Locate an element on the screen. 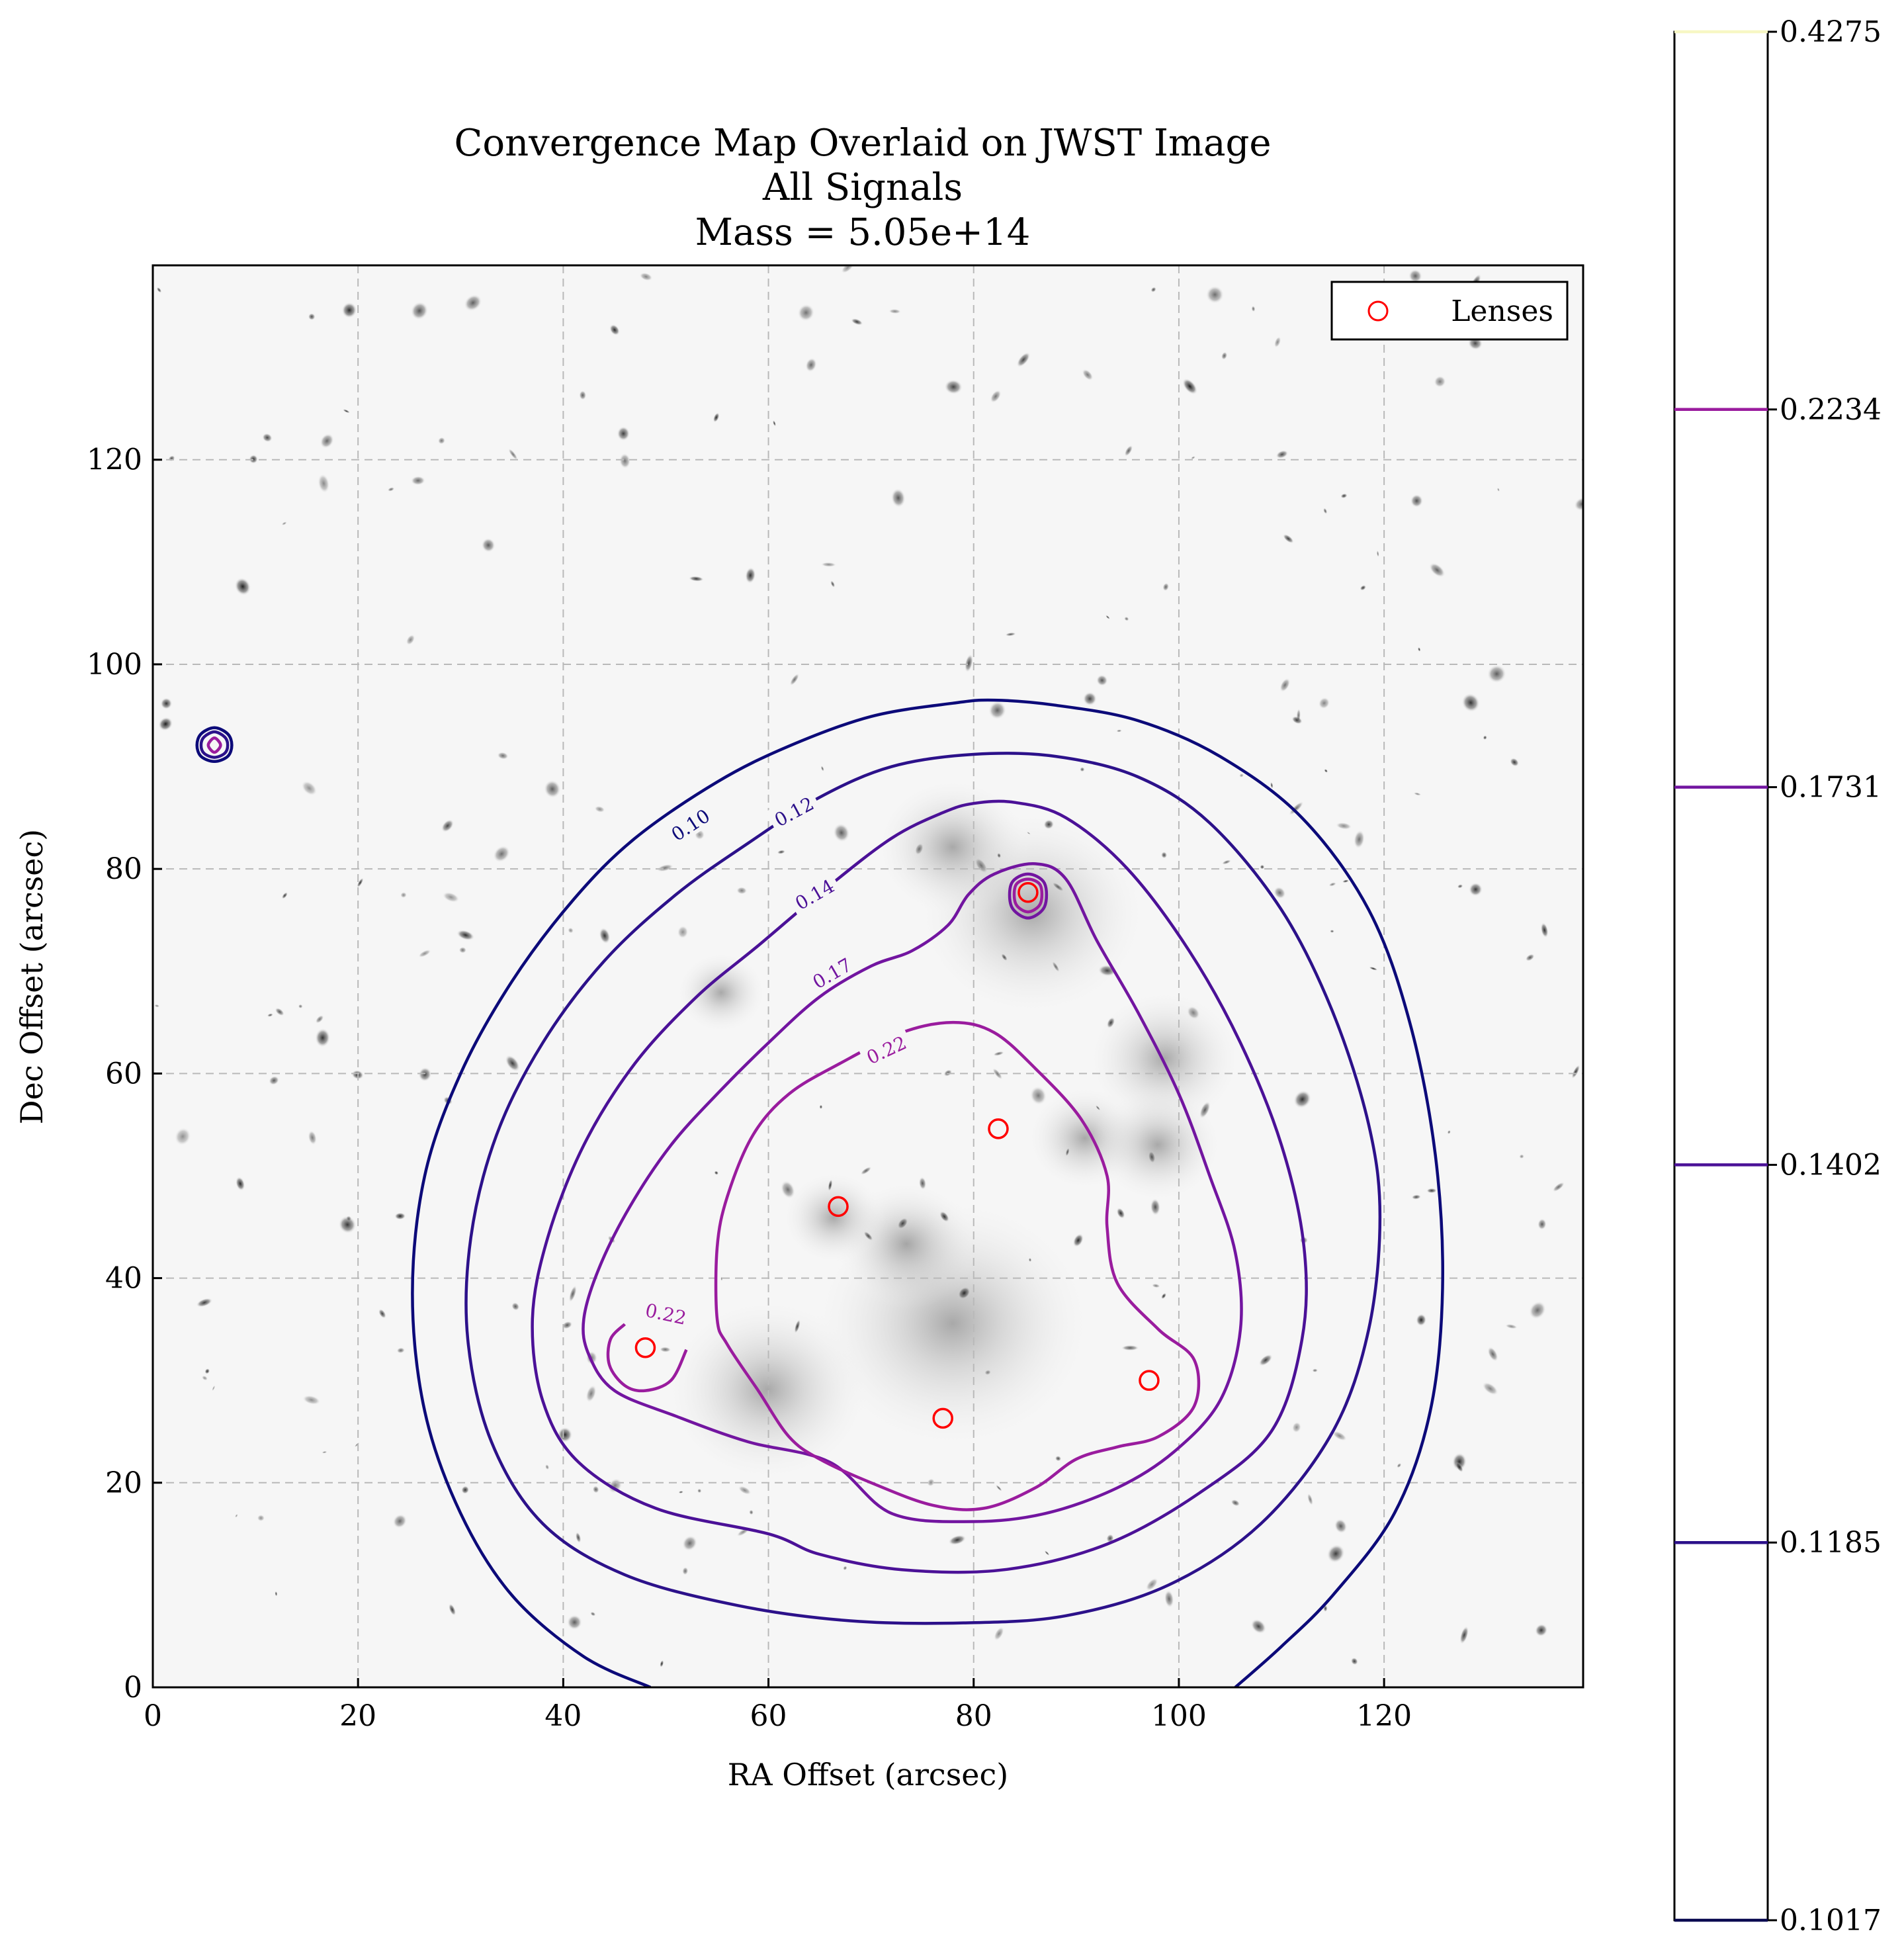 Image resolution: width=1904 pixels, height=1952 pixels. legend-box is located at coordinates (1449, 311).